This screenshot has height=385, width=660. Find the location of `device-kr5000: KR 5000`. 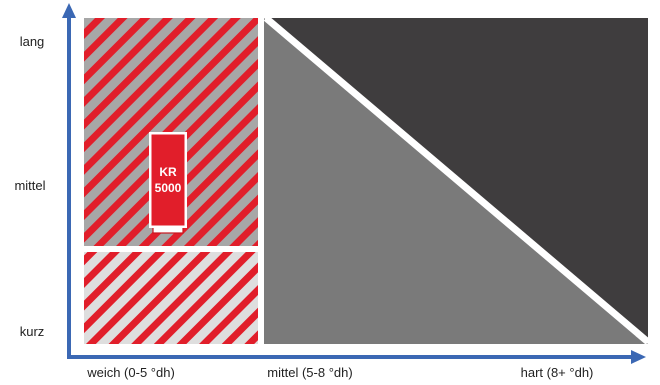

device-kr5000: KR 5000 is located at coordinates (168, 183).